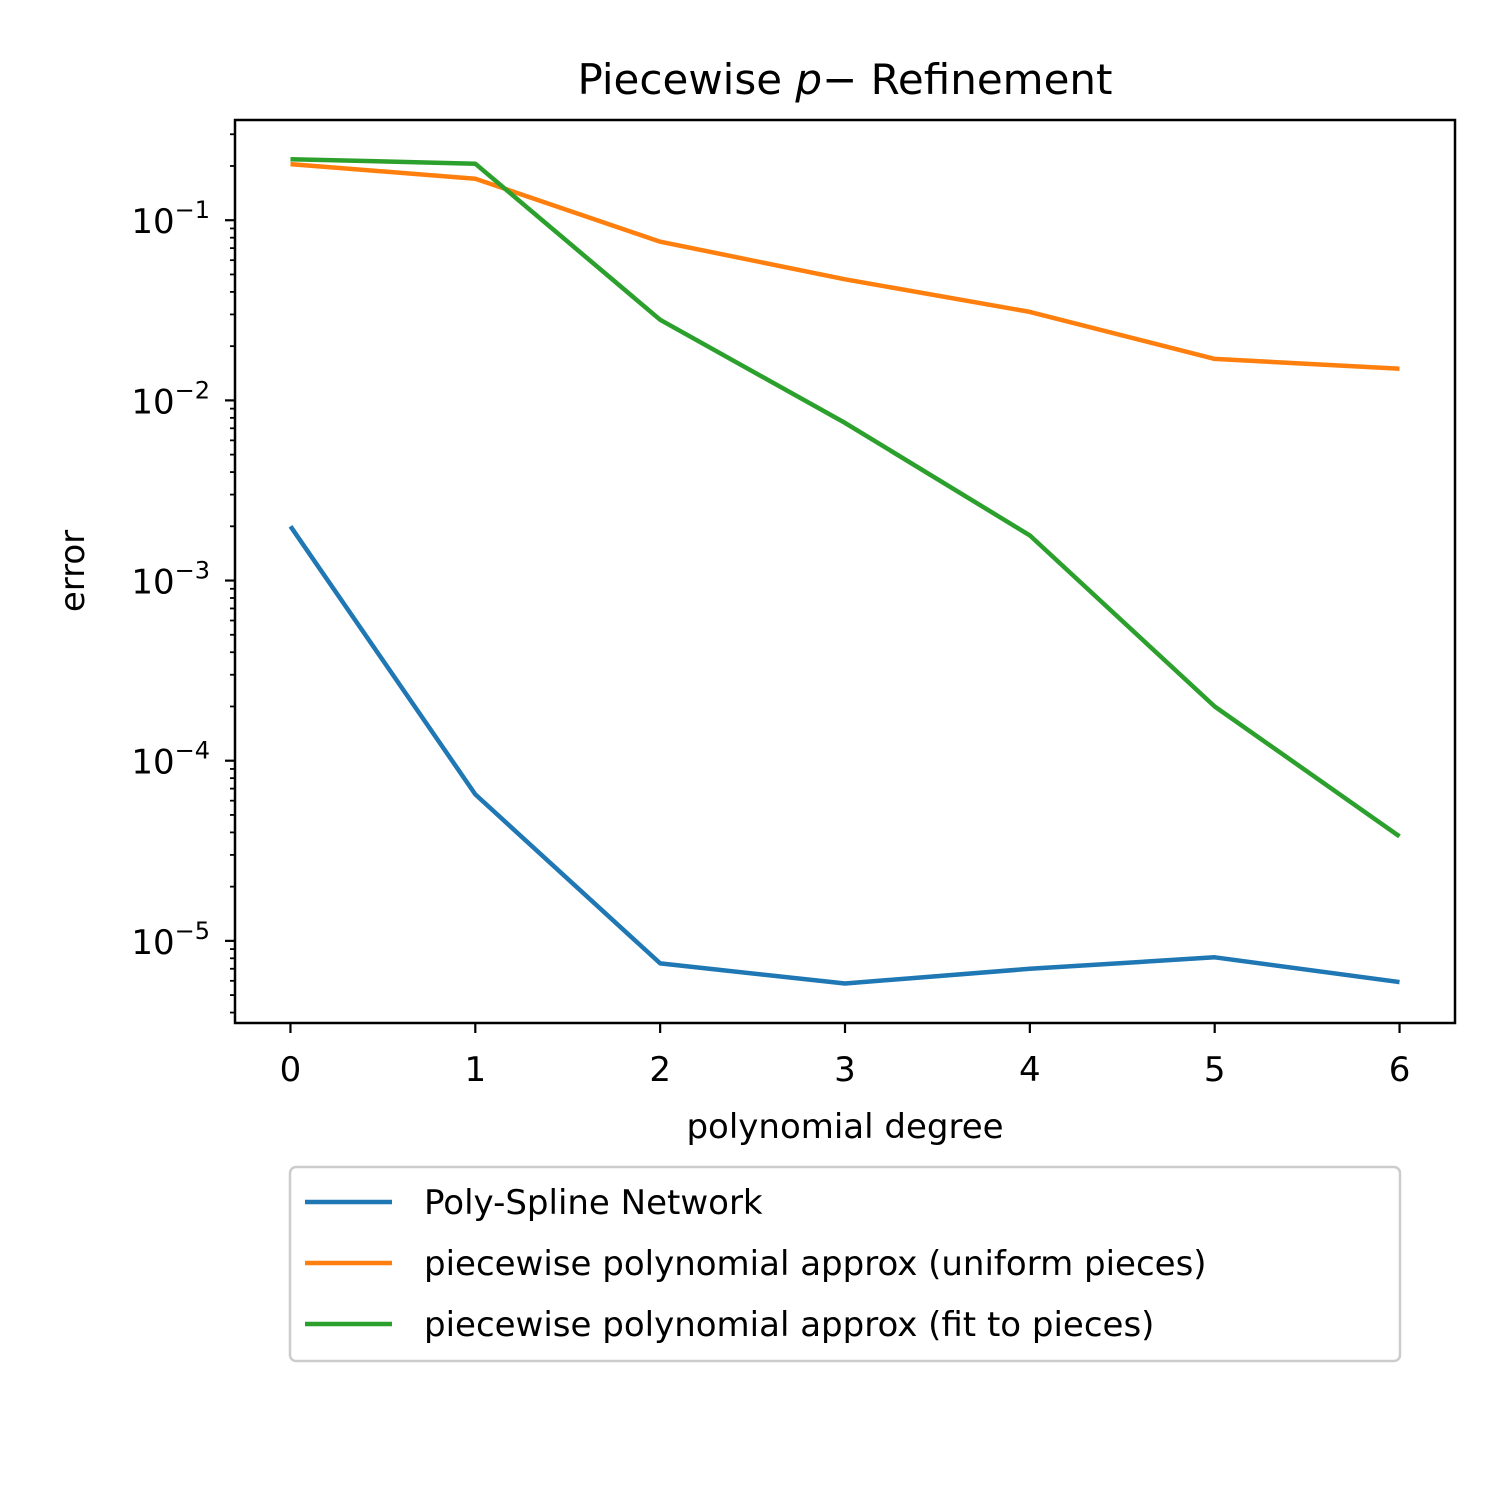  I want to click on y-tick-label-exponent: −3, so click(192, 571).